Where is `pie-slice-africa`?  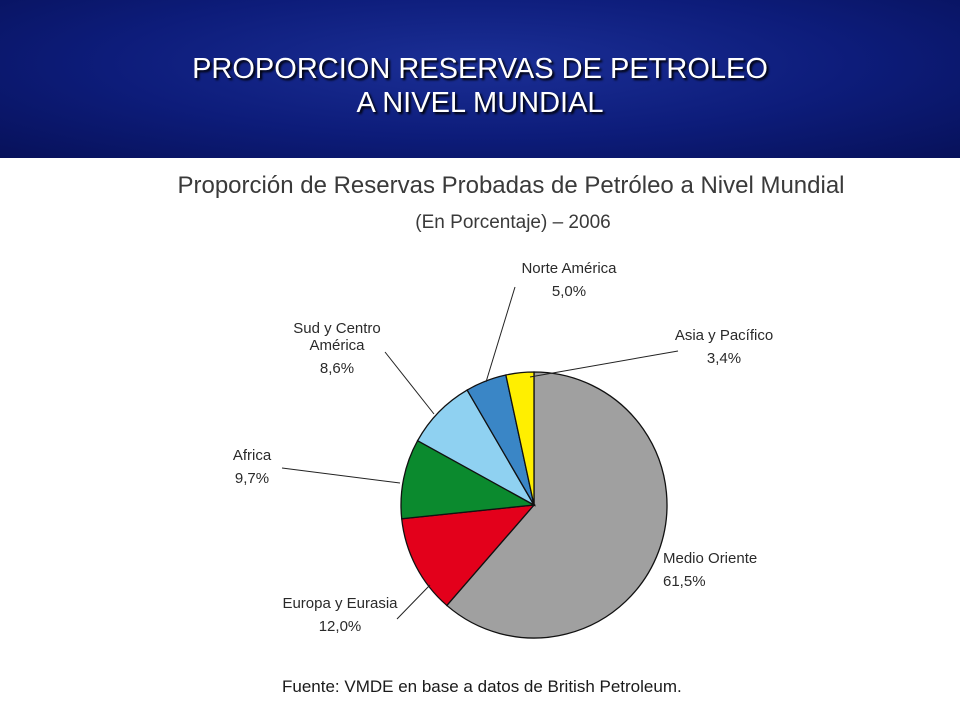 pie-slice-africa is located at coordinates (468, 479).